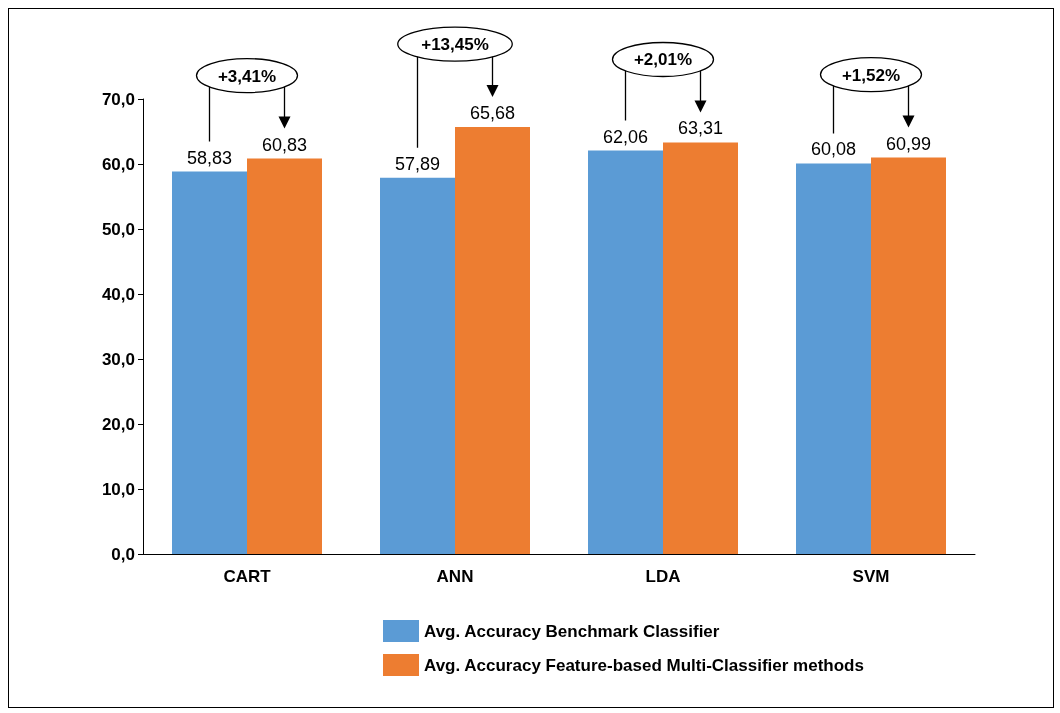  Describe the element at coordinates (417, 163) in the screenshot. I see `data-label: 57,89` at that location.